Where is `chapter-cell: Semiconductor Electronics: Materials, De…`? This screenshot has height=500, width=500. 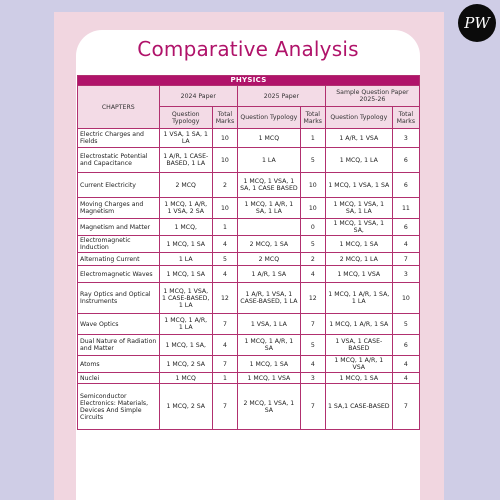 chapter-cell: Semiconductor Electronics: Materials, De… is located at coordinates (118, 406).